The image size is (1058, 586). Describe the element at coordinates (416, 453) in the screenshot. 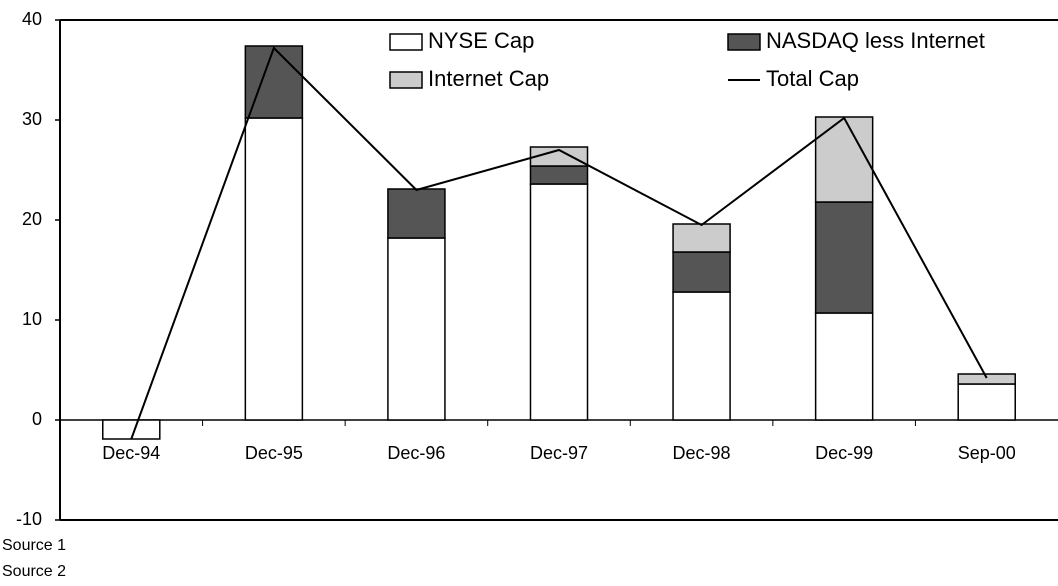

I see `x-tick-label: Dec-96` at that location.